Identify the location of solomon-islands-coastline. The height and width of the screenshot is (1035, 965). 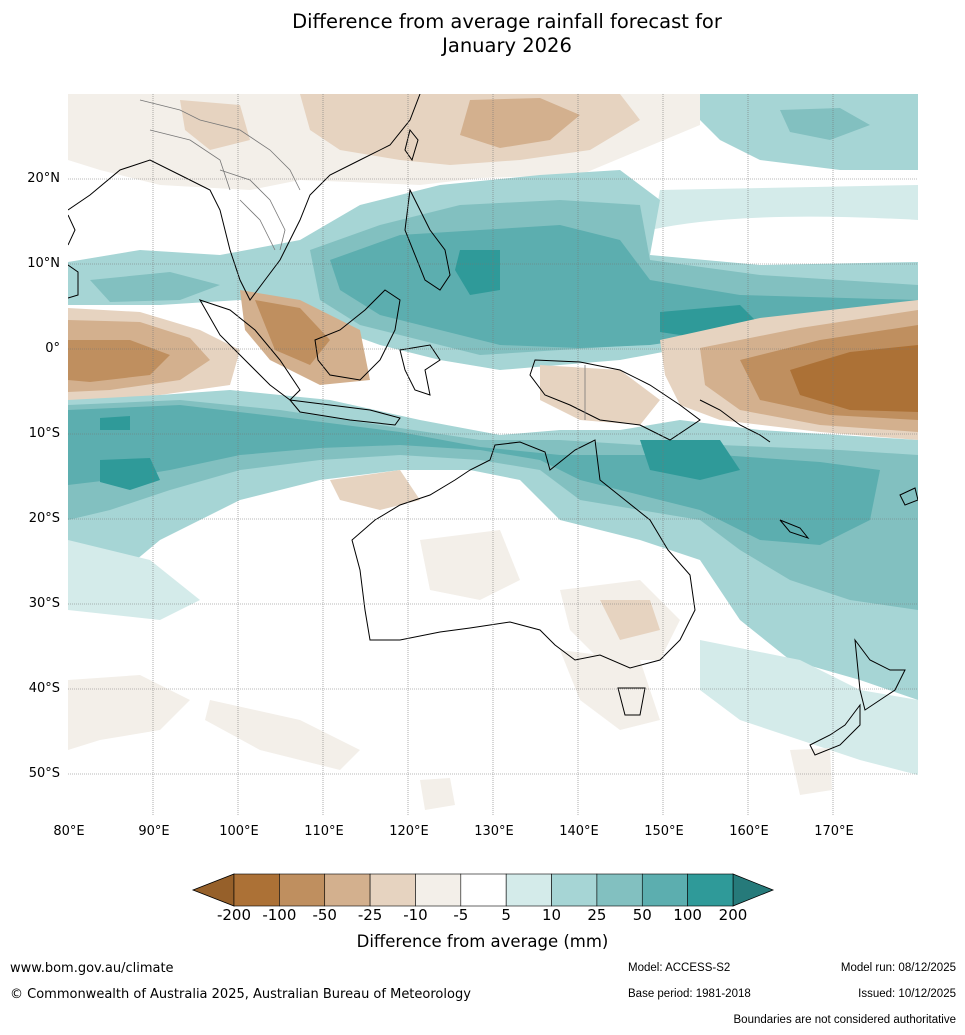
(735, 421).